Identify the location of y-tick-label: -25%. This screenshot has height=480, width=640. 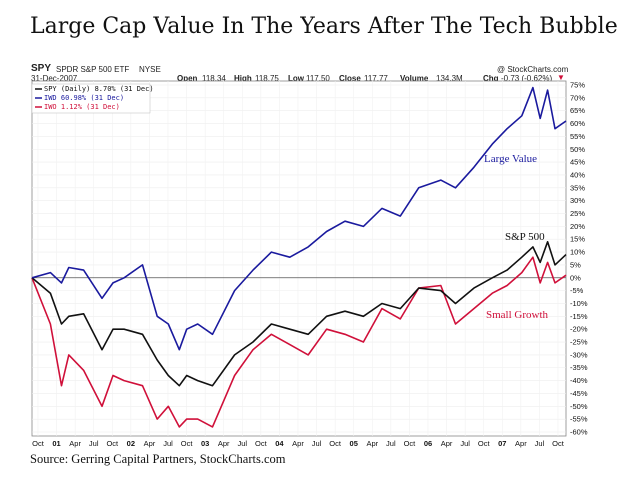
(579, 342).